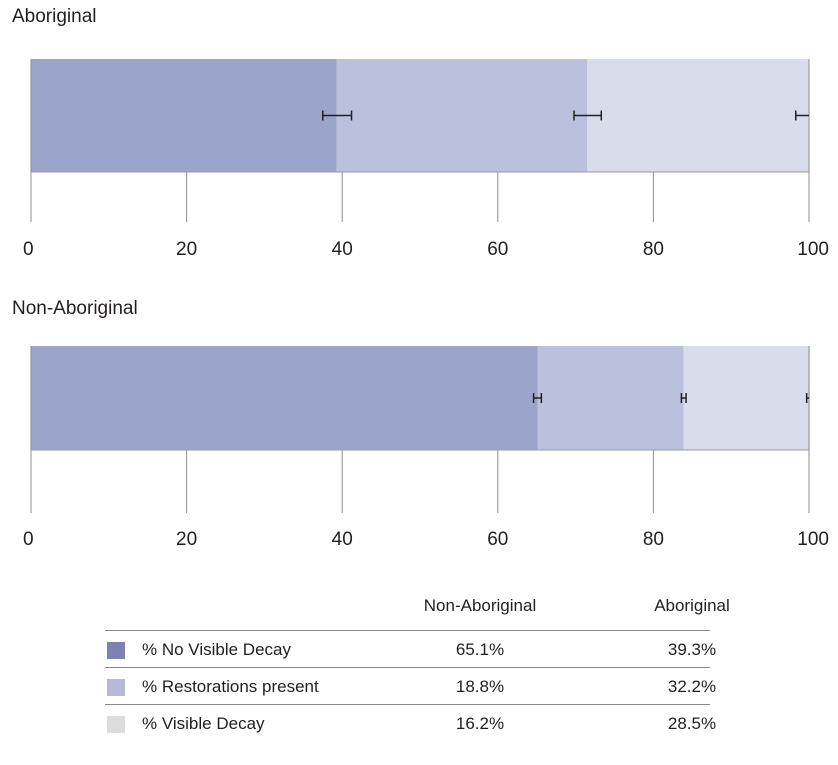 This screenshot has height=765, width=838. Describe the element at coordinates (216, 649) in the screenshot. I see `legend-label: % No Visible Decay` at that location.